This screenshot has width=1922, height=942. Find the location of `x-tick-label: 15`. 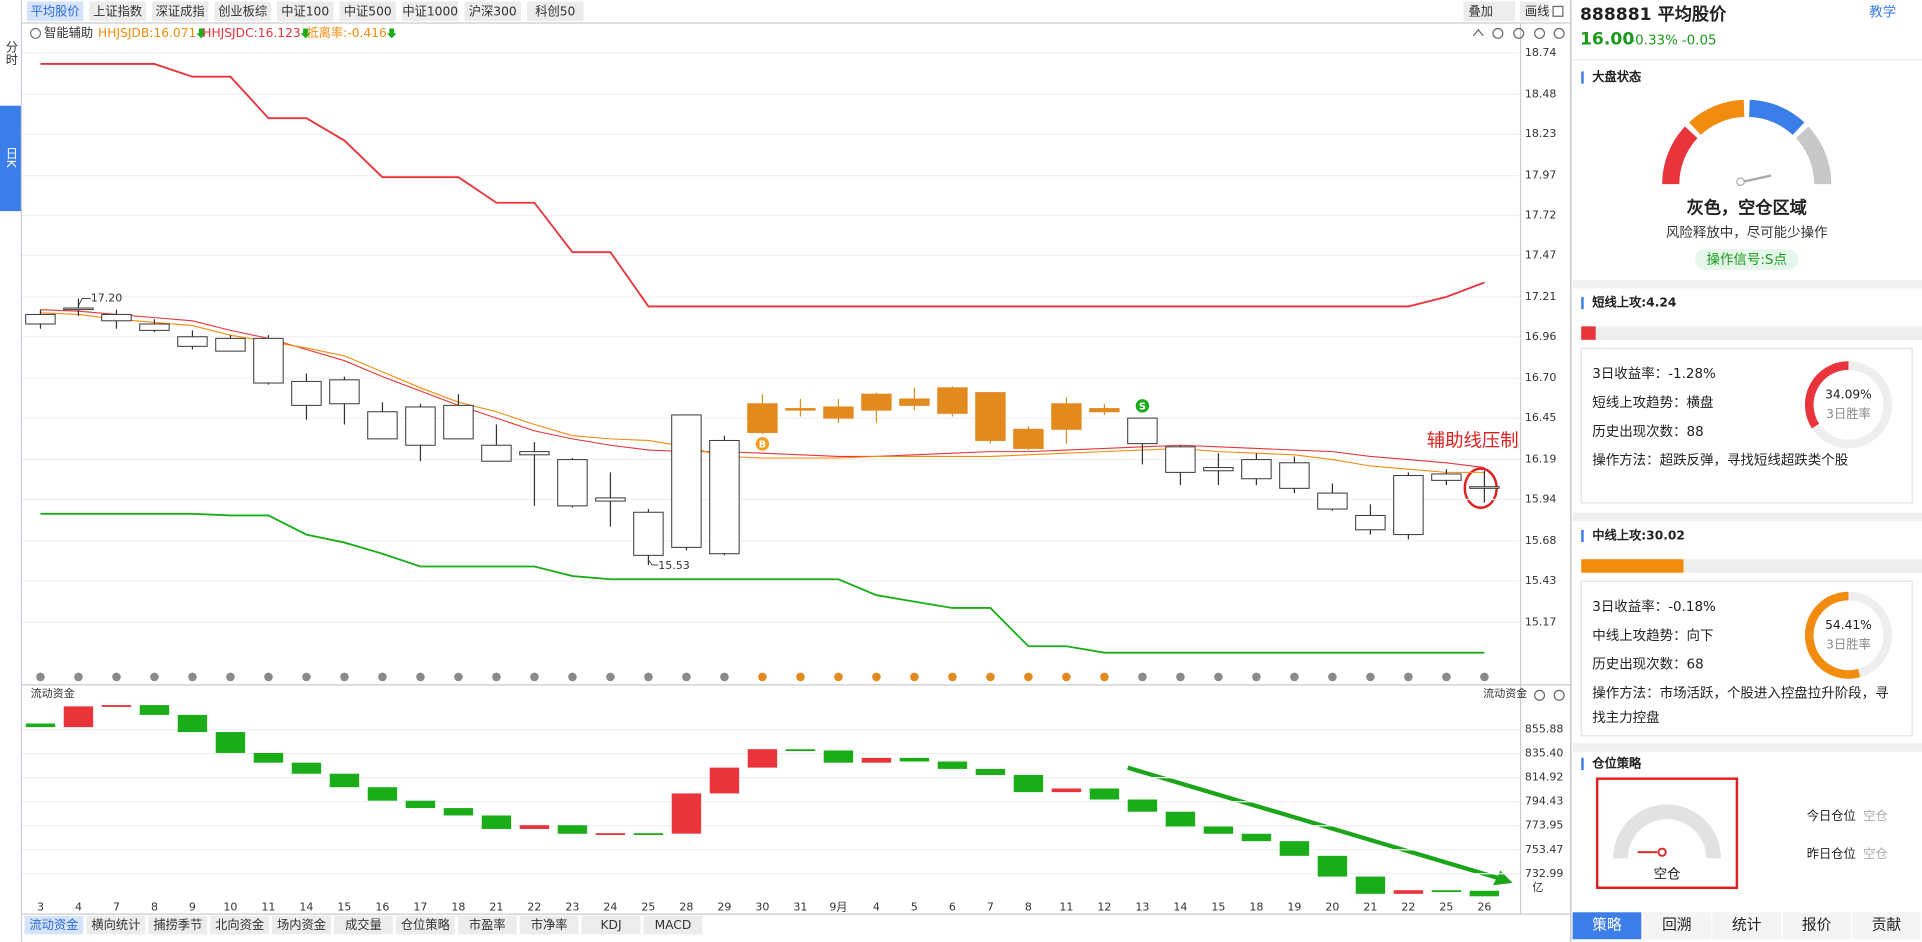

x-tick-label: 15 is located at coordinates (344, 906).